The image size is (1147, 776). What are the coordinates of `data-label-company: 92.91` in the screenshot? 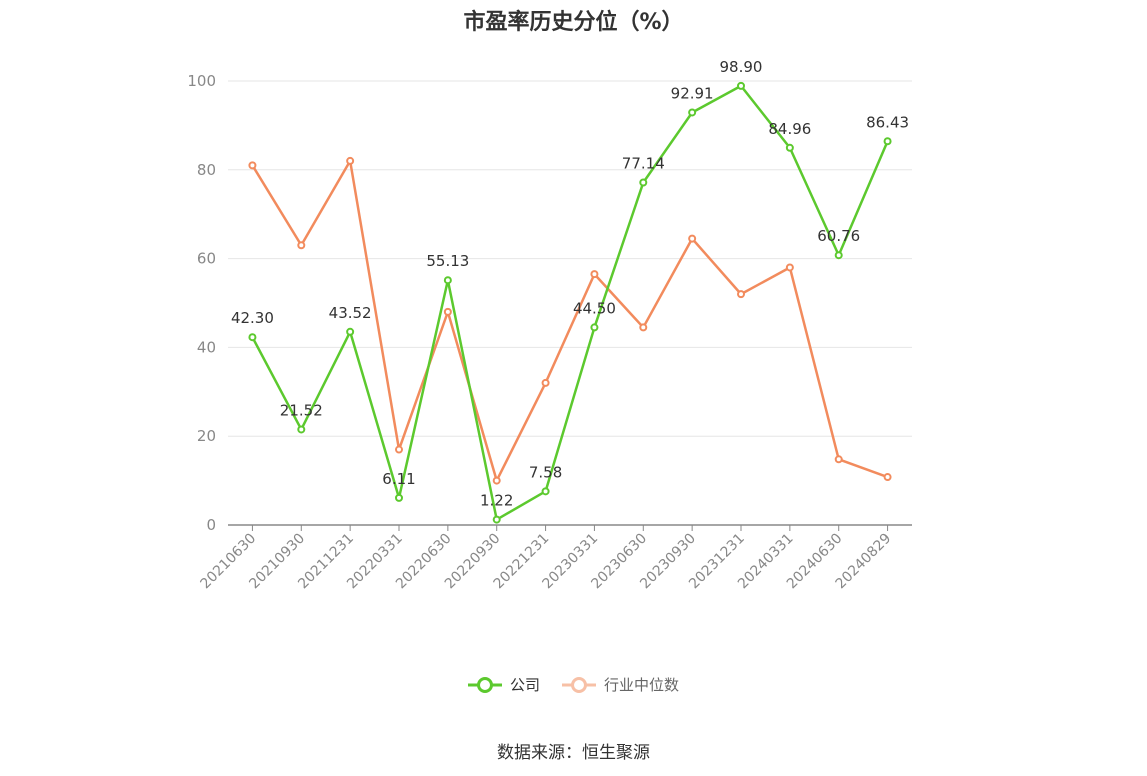 It's located at (692, 93).